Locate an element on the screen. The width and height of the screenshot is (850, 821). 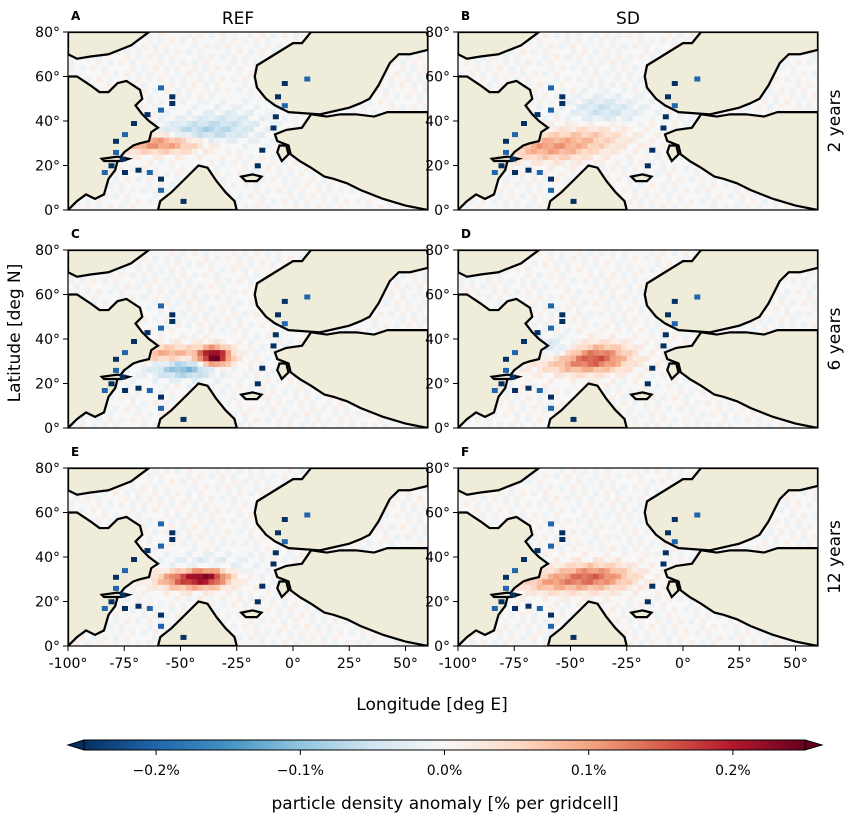
y-tick-label: 40° is located at coordinates (47, 558).